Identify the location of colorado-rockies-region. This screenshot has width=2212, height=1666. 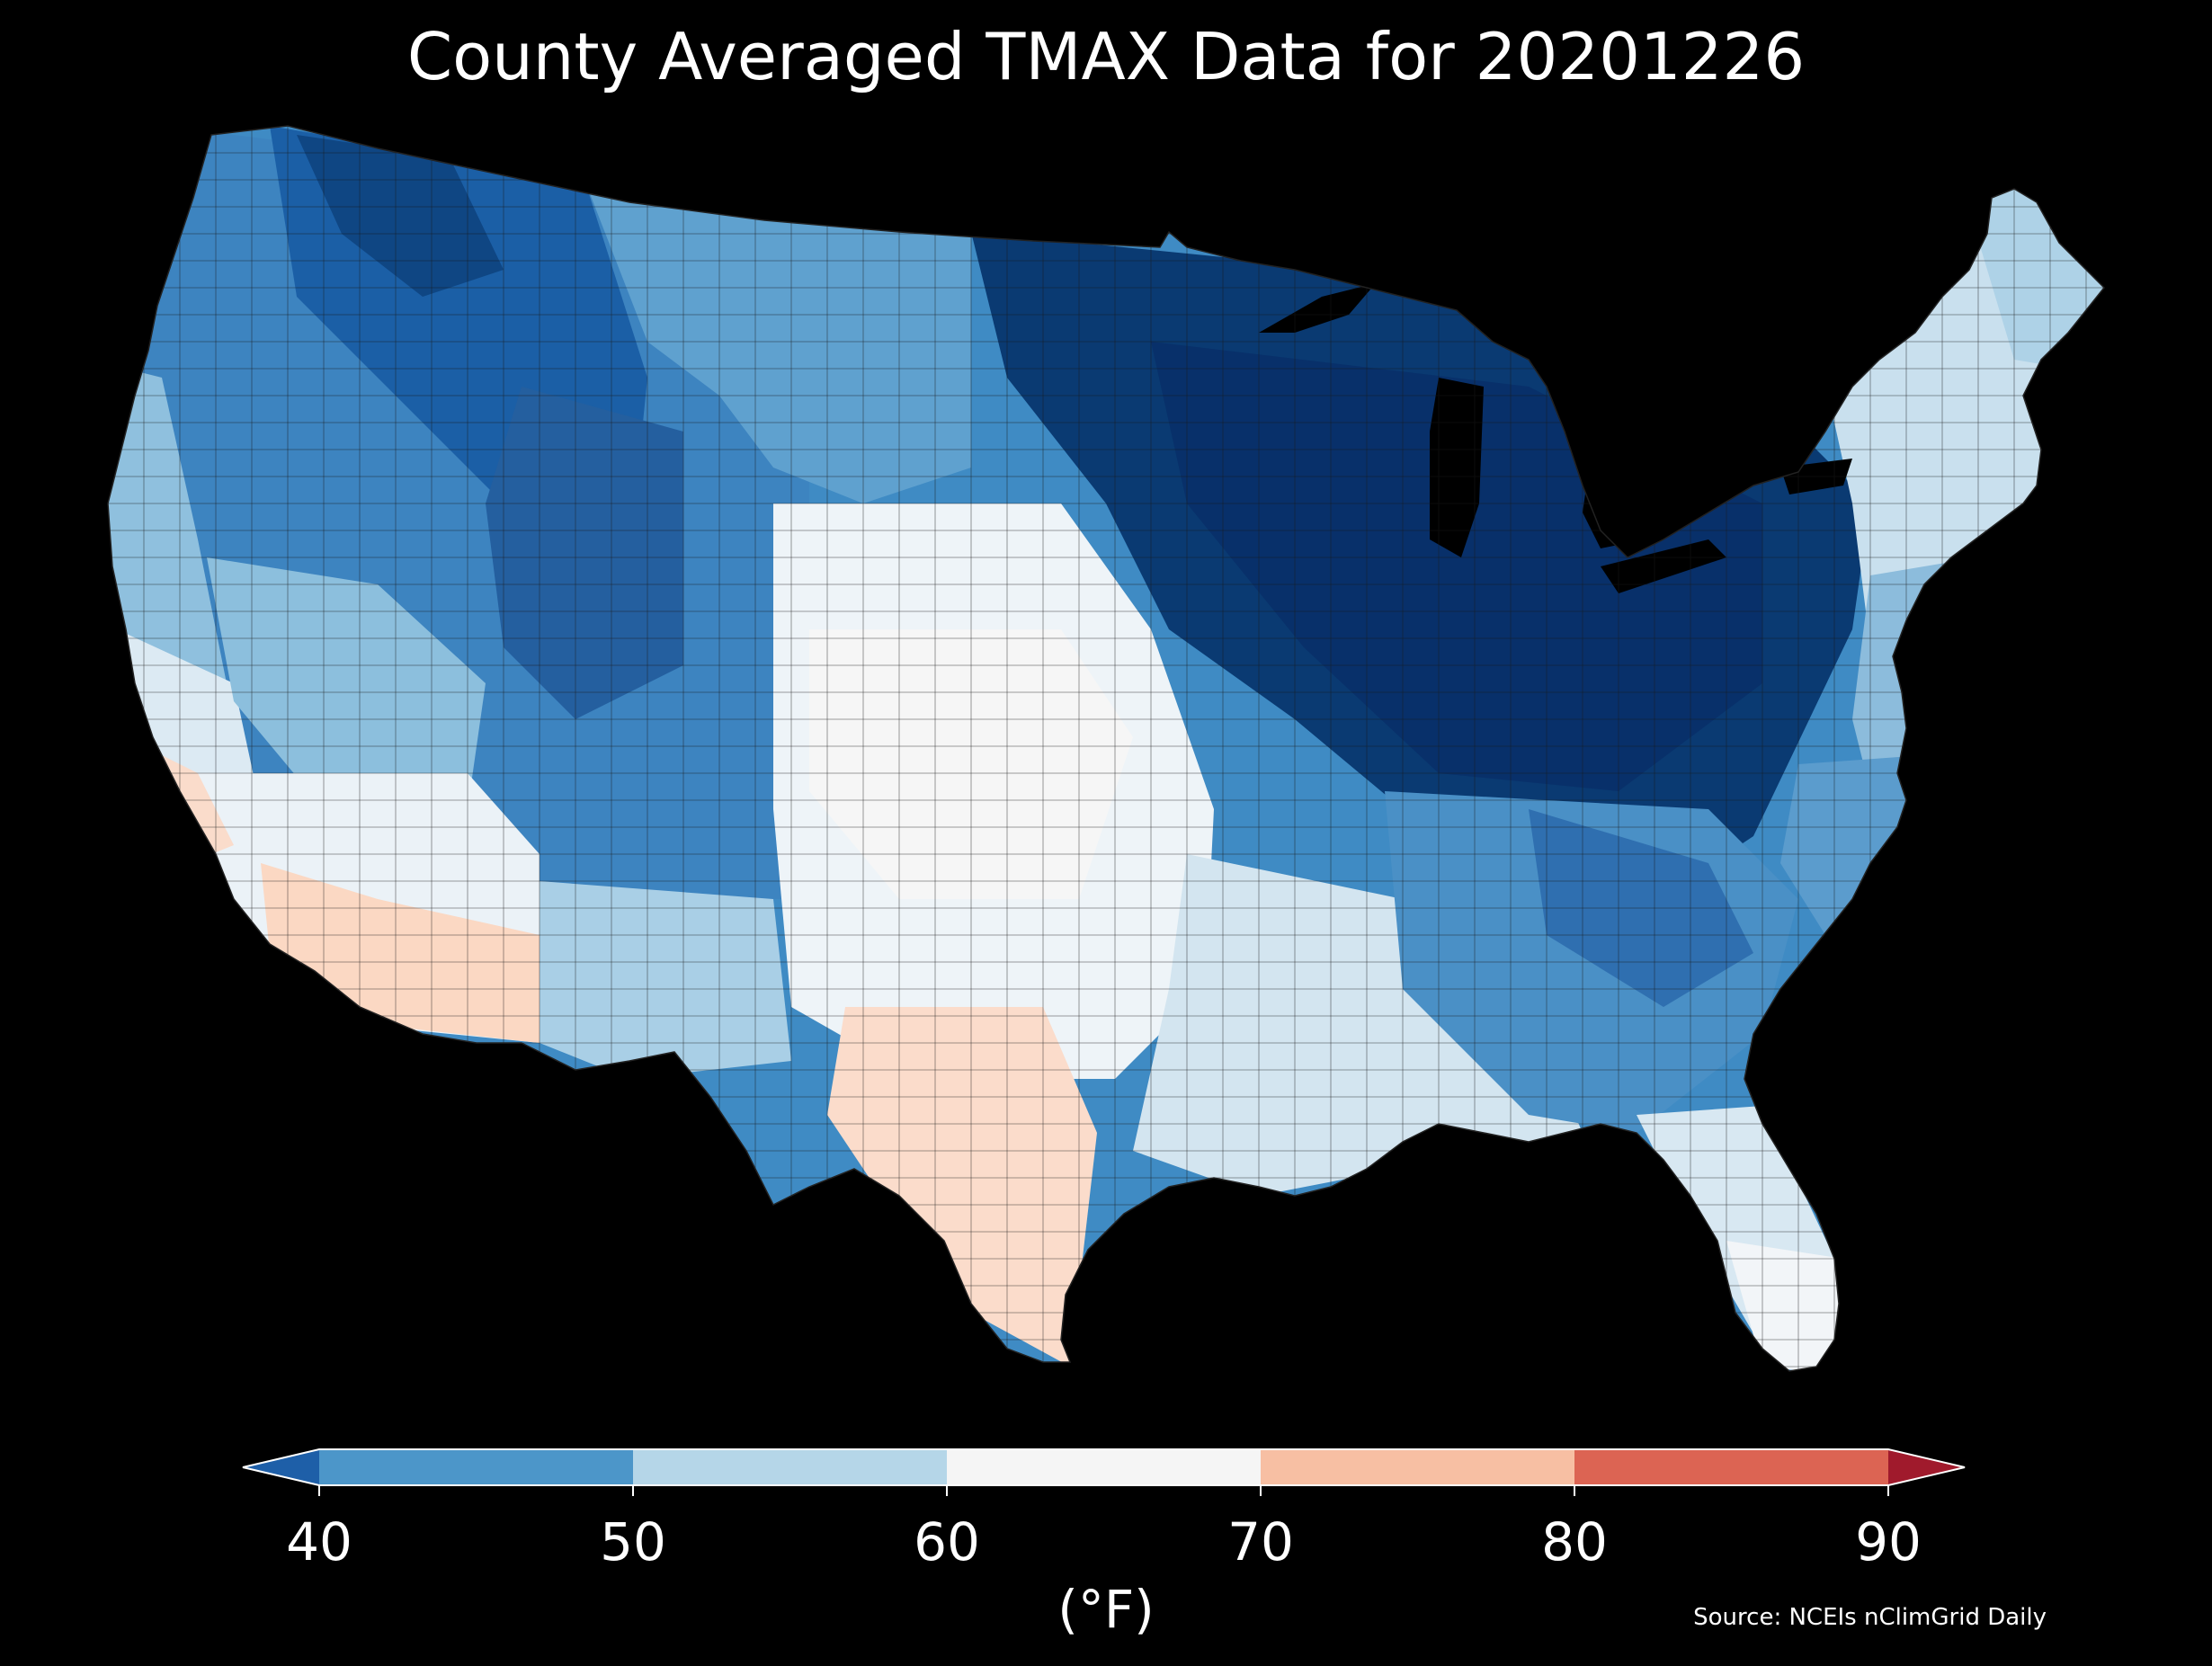
(584, 553).